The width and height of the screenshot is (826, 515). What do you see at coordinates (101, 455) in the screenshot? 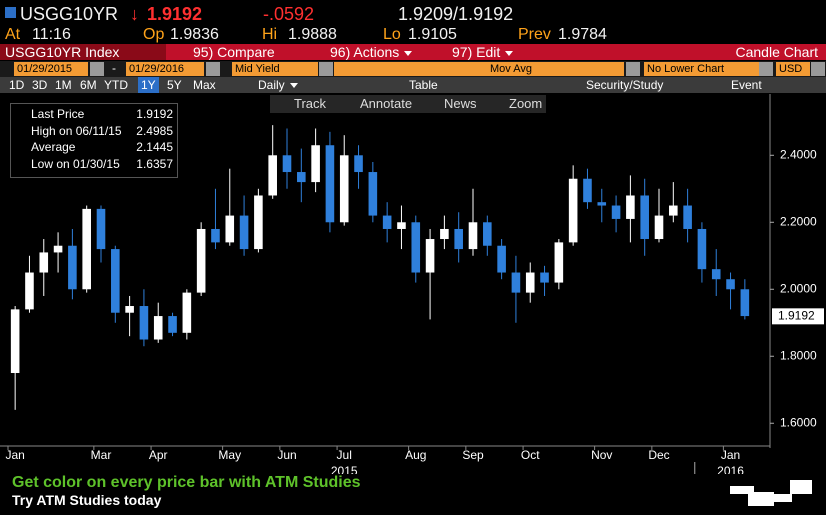
I see `x-tick-label: Mar` at bounding box center [101, 455].